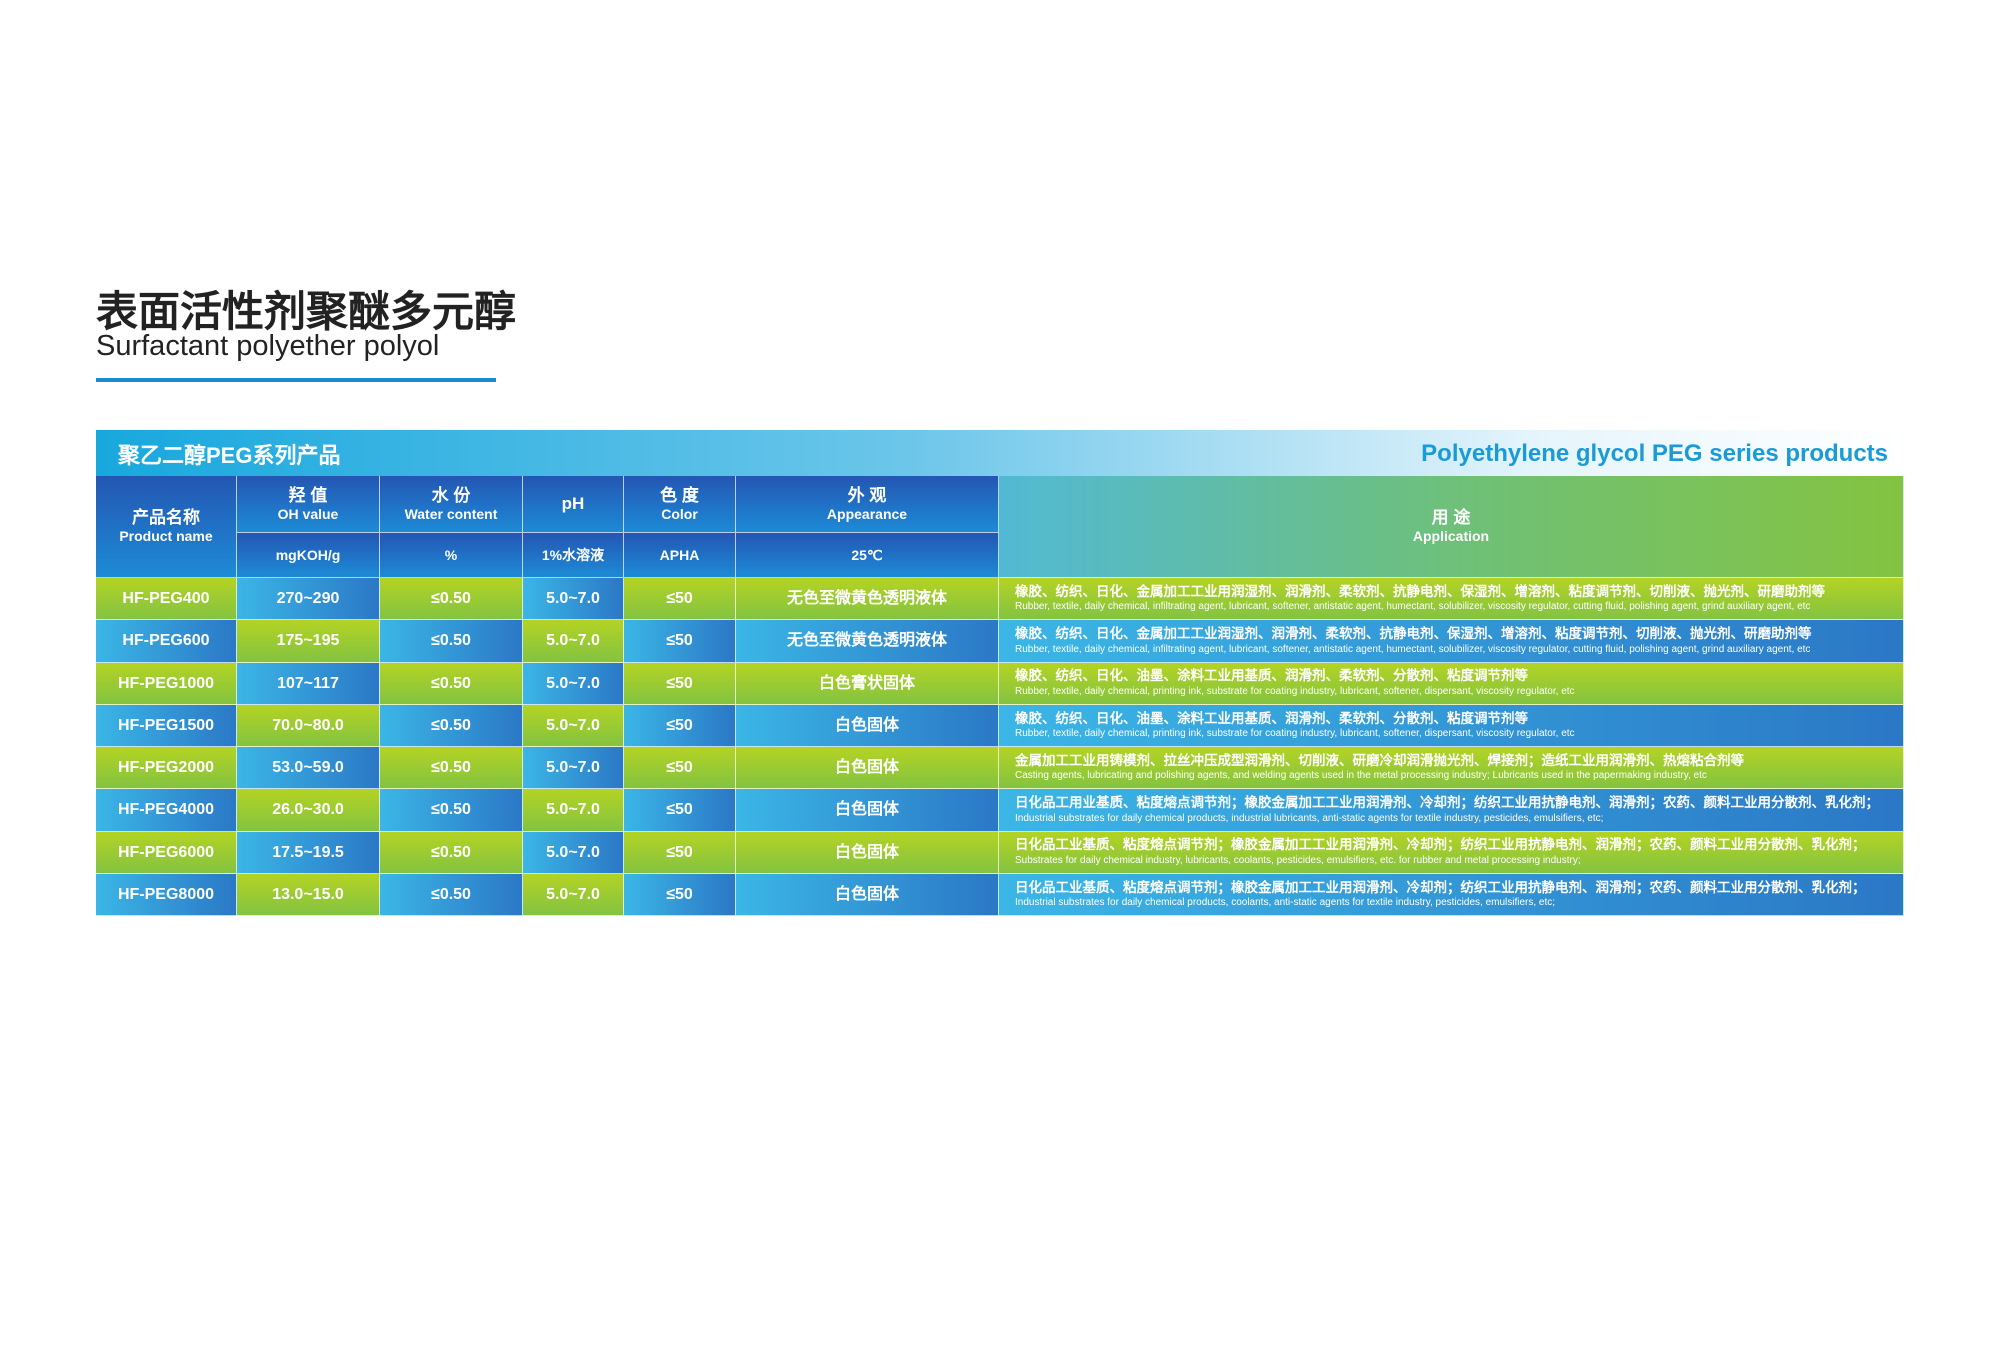  Describe the element at coordinates (306, 311) in the screenshot. I see `title: 表面活性剂聚醚多元醇` at that location.